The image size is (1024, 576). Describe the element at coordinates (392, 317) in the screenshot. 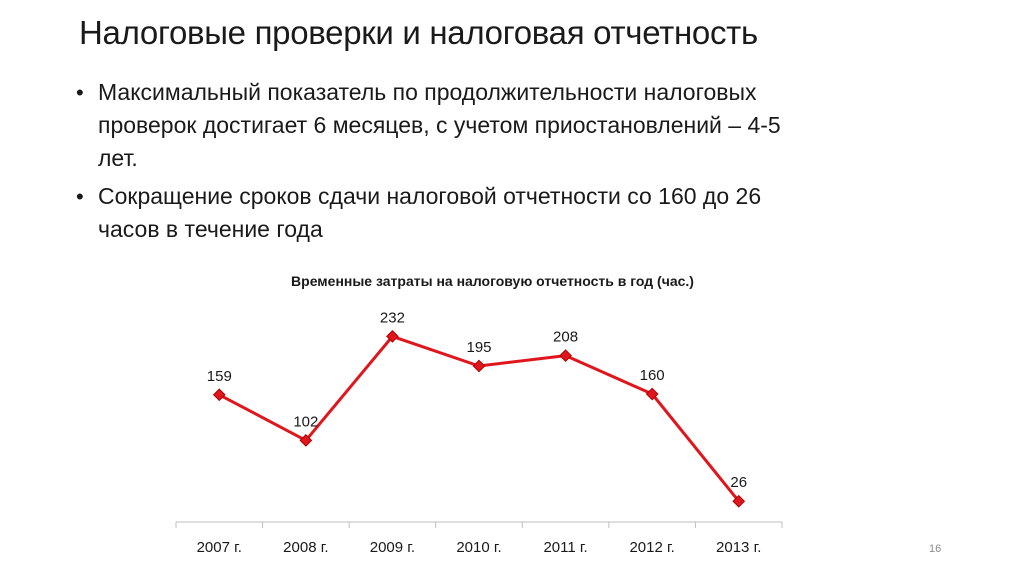

I see `data-label: 232` at that location.